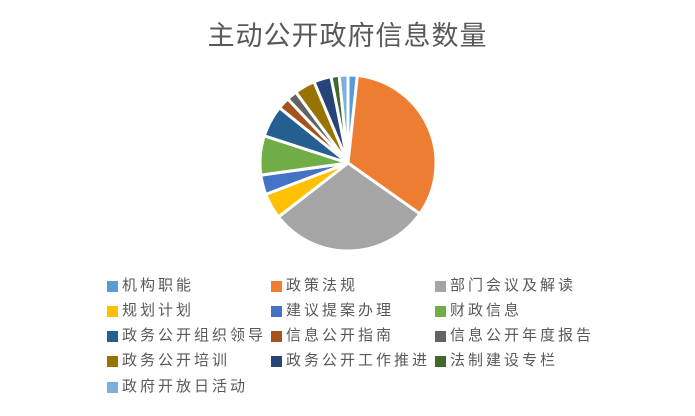 The width and height of the screenshot is (695, 416). I want to click on legend-item-9: 信息公开年度报告, so click(514, 336).